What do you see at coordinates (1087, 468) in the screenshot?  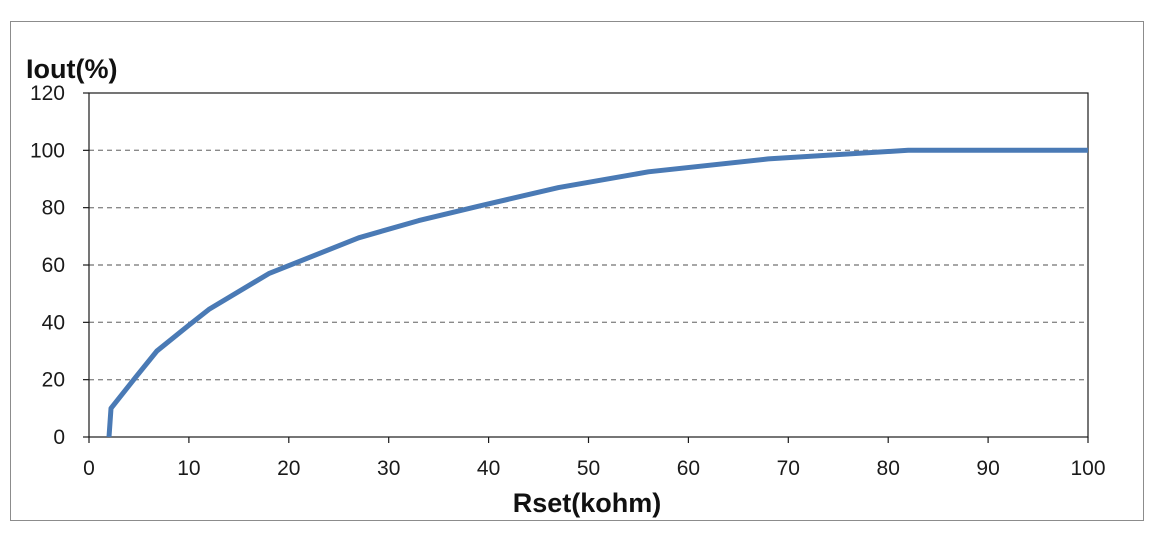 I see `x-tick-label-100: 100` at bounding box center [1087, 468].